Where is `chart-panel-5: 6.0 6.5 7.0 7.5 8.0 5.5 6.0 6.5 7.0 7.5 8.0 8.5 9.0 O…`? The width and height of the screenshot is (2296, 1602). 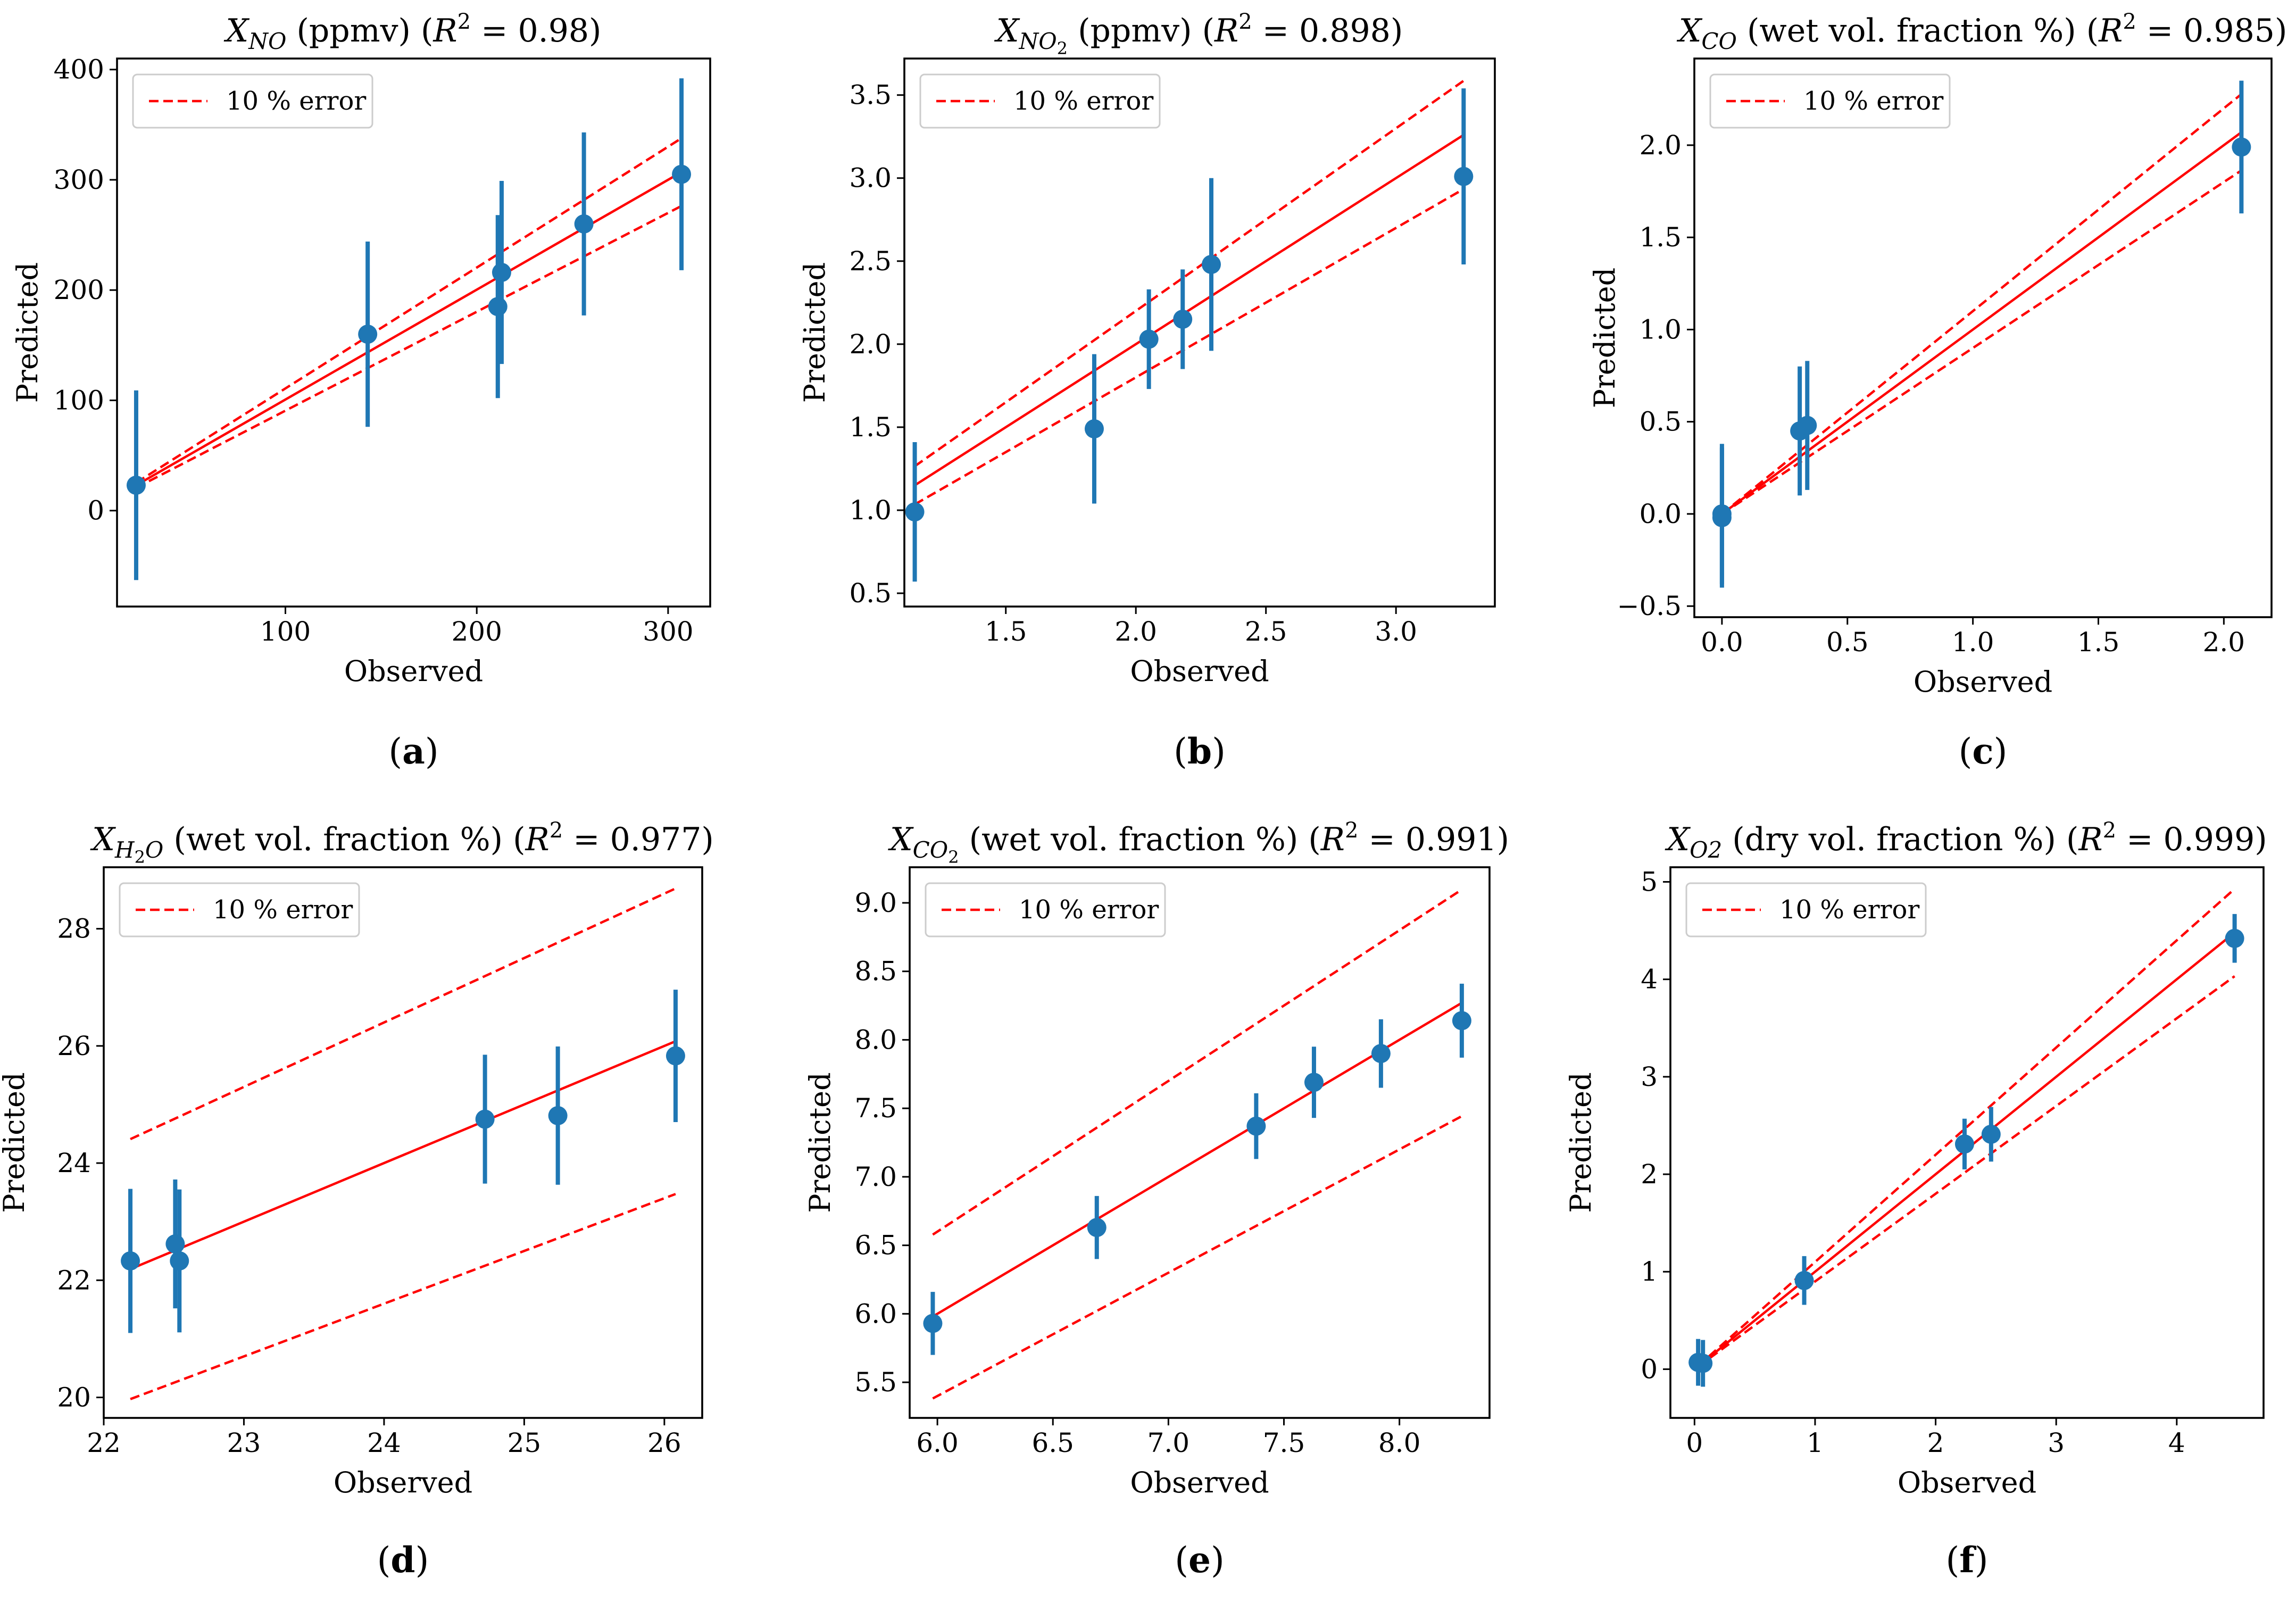 chart-panel-5: 6.0 6.5 7.0 7.5 8.0 5.5 6.0 6.5 7.0 7.5 8.0 8.5 9.0 O… is located at coordinates (1156, 1199).